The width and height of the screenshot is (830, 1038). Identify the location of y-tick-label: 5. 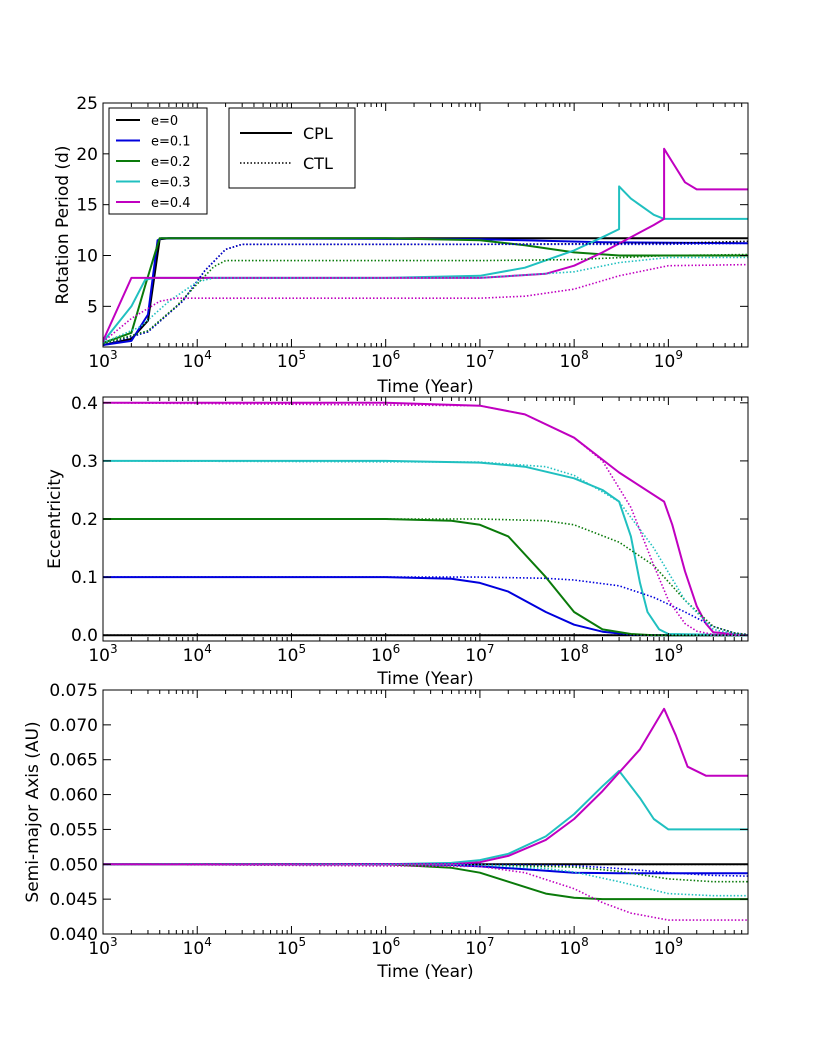
(92, 307).